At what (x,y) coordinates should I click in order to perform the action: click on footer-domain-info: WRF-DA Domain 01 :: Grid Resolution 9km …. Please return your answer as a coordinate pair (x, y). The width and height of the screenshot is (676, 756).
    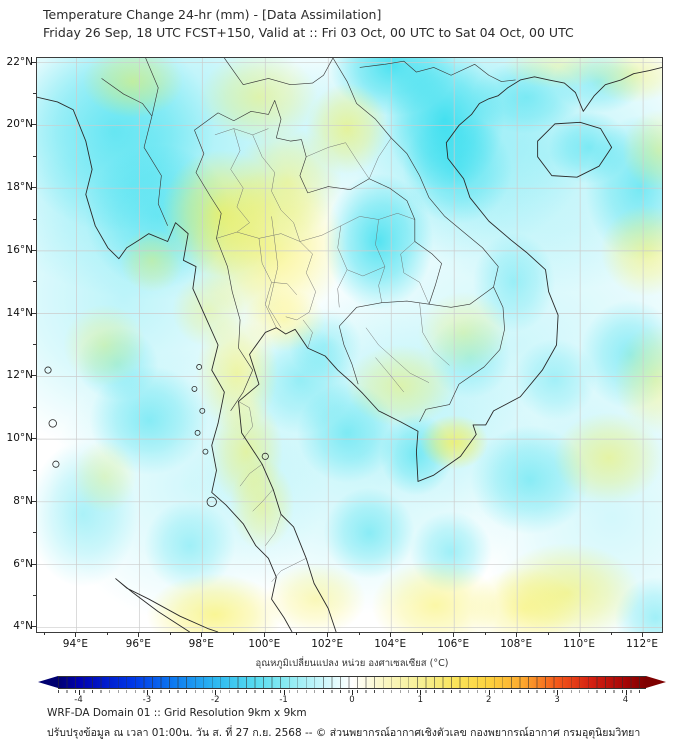
    Looking at the image, I should click on (177, 713).